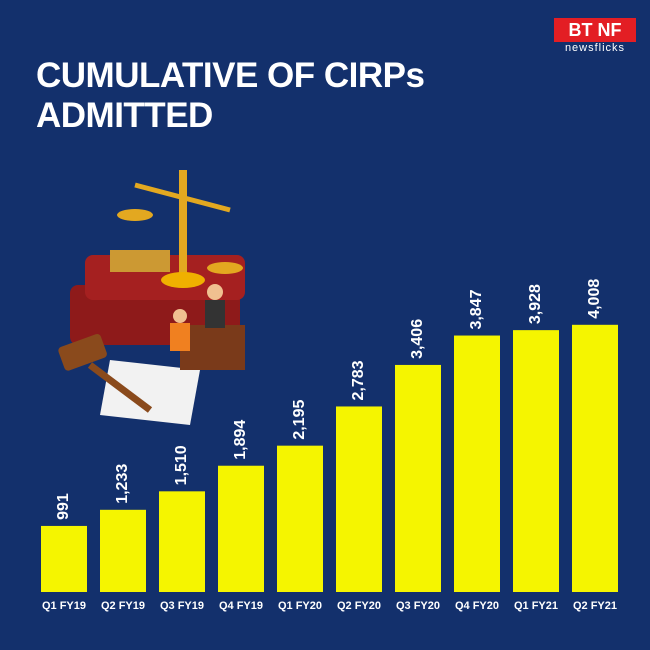 The image size is (650, 650). What do you see at coordinates (182, 606) in the screenshot?
I see `x-tick-label: Q3 FY19` at bounding box center [182, 606].